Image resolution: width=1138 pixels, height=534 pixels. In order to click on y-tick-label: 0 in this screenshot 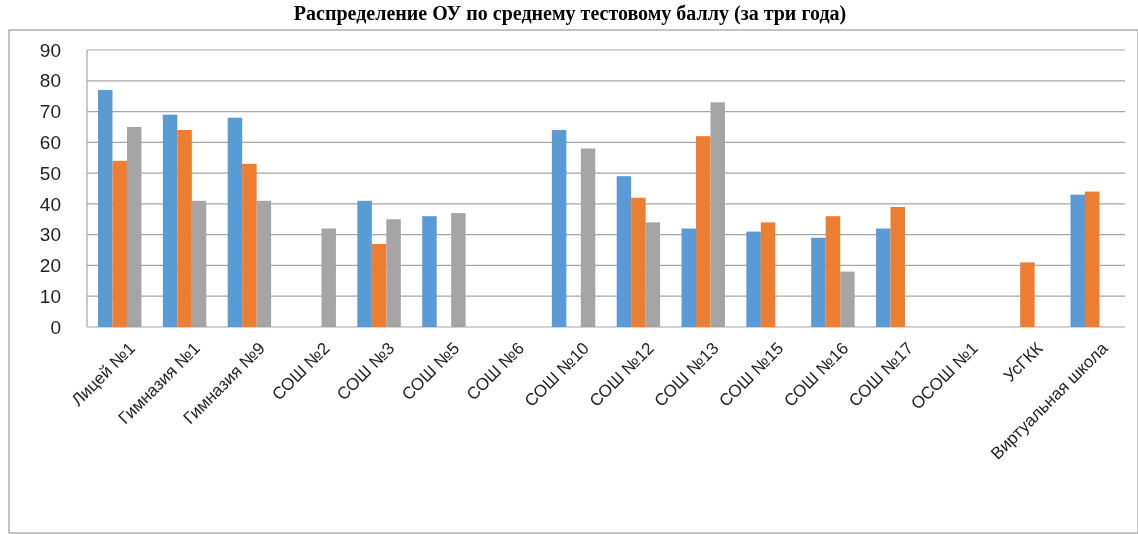, I will do `click(55, 327)`.